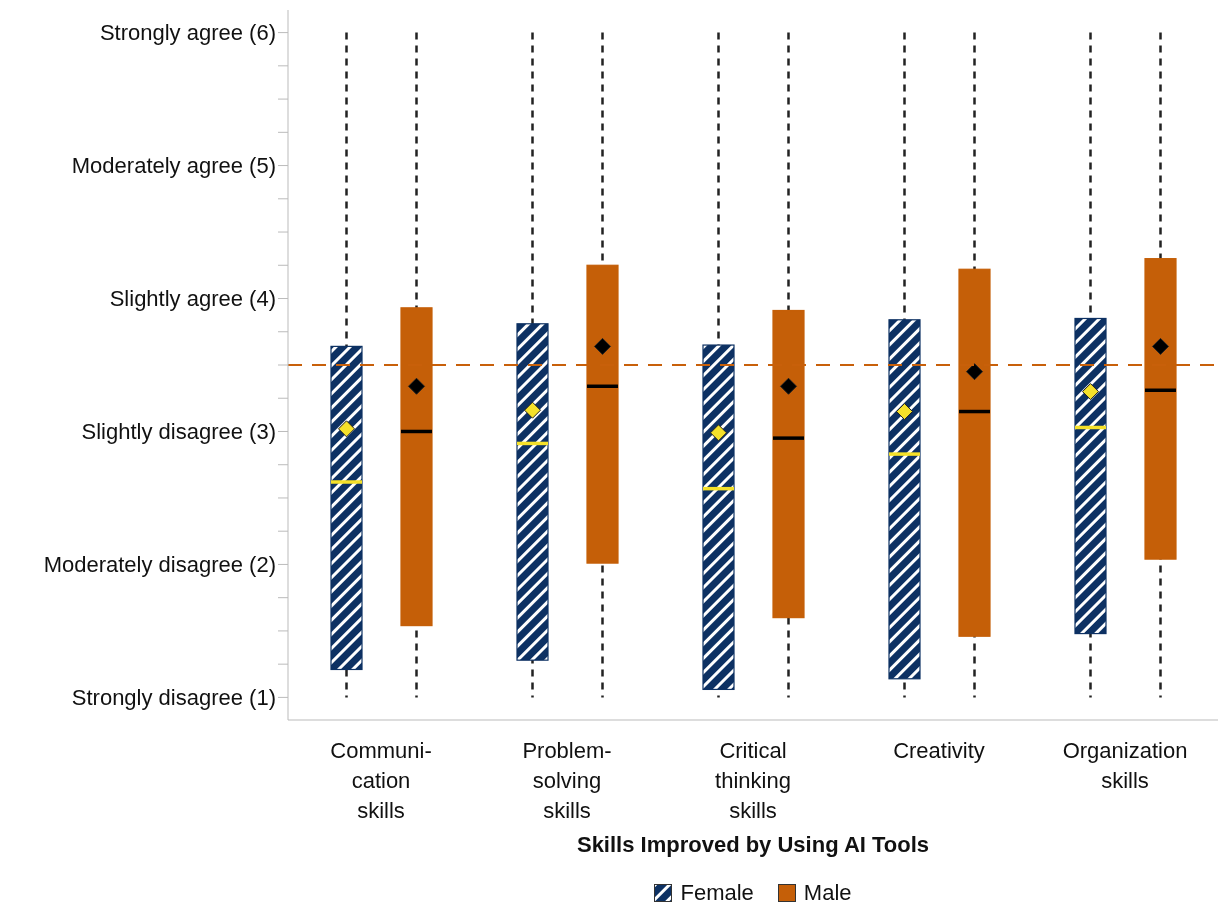 Image resolution: width=1226 pixels, height=907 pixels. I want to click on legend-label: Female, so click(716, 893).